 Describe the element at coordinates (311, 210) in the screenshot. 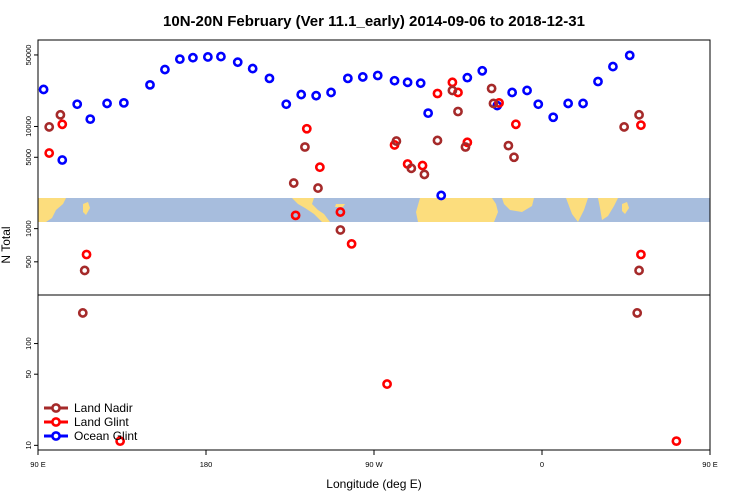

I see `land-central-america` at that location.